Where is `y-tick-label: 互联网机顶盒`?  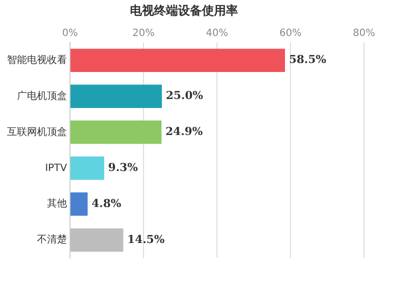 y-tick-label: 互联网机顶盒 is located at coordinates (37, 132).